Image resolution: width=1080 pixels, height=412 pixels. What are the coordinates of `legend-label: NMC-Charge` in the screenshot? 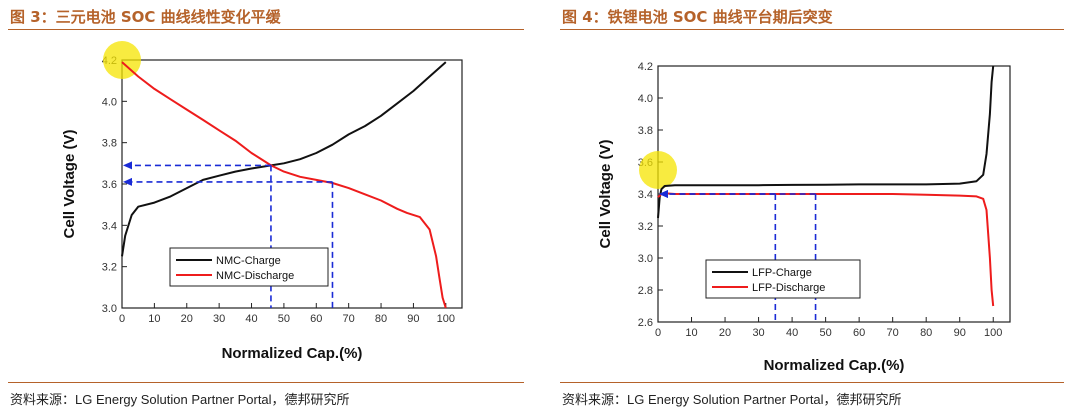 It's located at (248, 261).